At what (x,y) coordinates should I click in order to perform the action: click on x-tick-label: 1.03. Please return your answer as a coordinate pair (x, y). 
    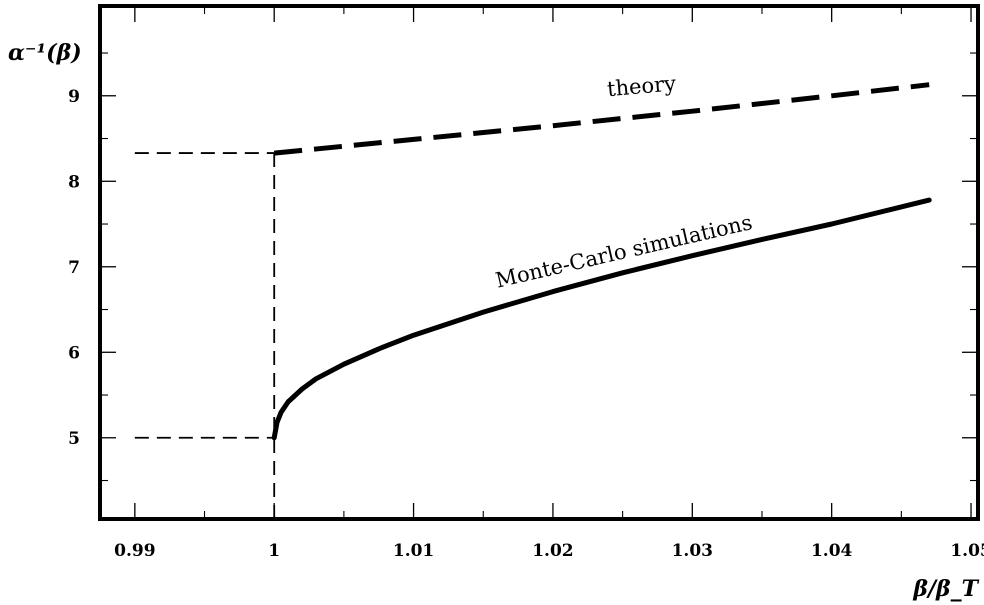
    Looking at the image, I should click on (692, 551).